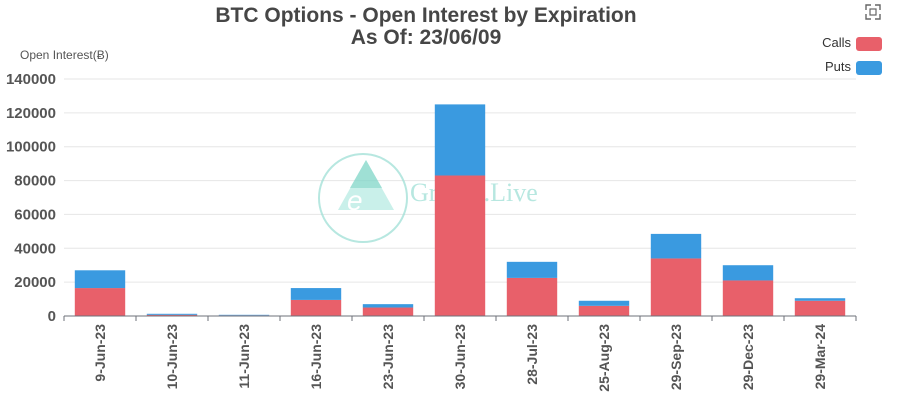 This screenshot has width=901, height=405. I want to click on y-tick-label: 100000, so click(31, 147).